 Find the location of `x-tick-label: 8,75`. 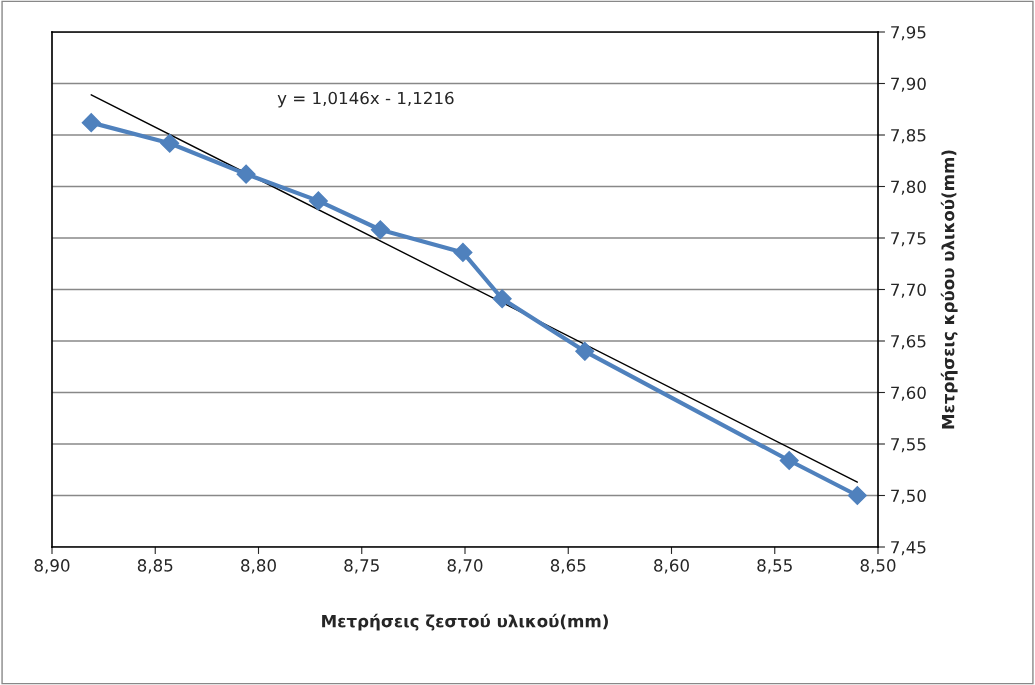

x-tick-label: 8,75 is located at coordinates (361, 566).